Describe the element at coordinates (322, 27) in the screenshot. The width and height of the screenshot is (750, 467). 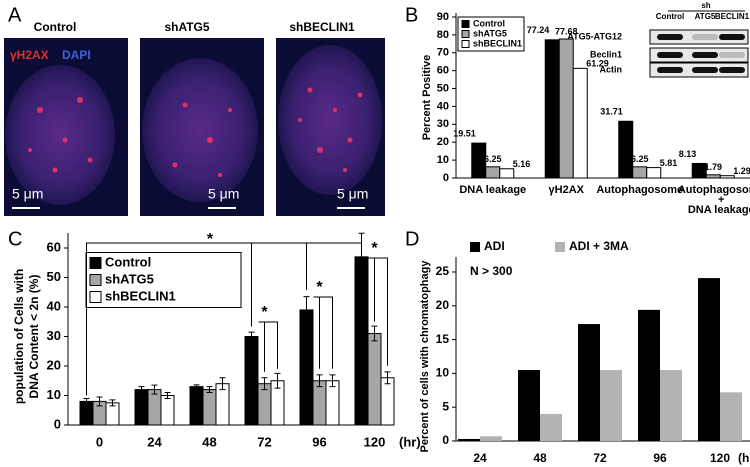
I see `column-label: shBECLIN1` at that location.